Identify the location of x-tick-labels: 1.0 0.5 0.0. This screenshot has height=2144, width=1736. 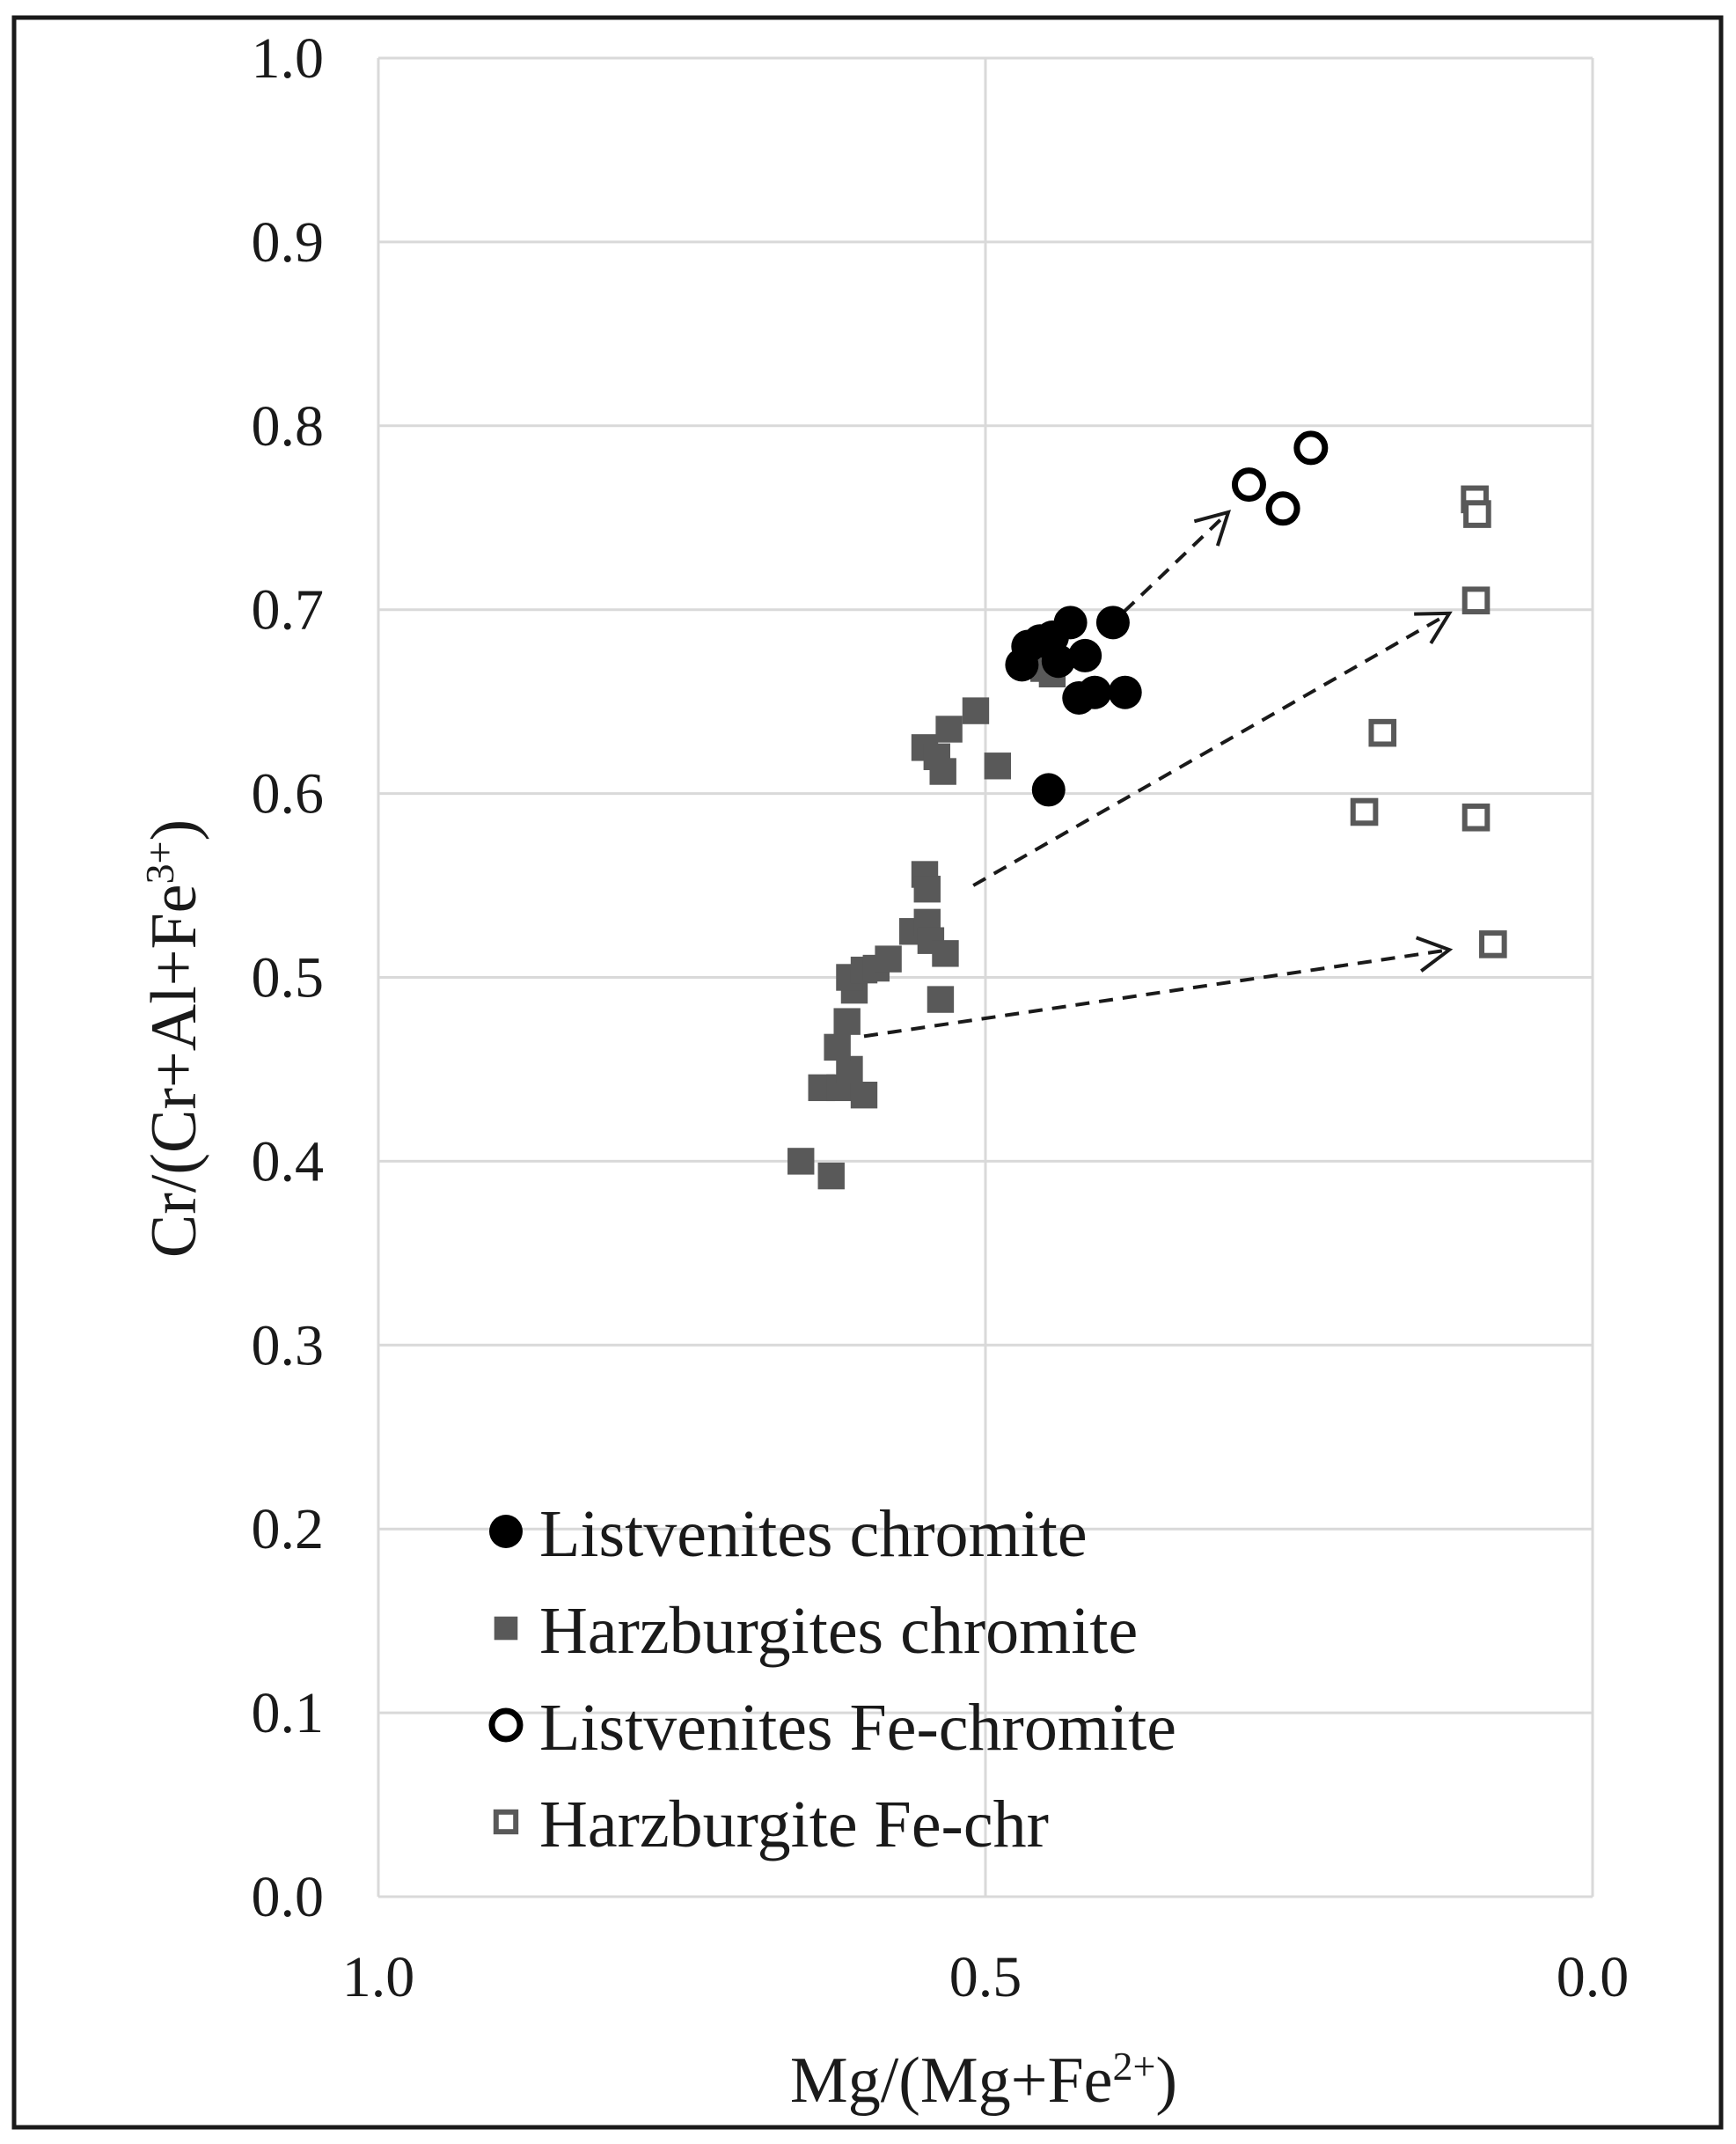
(986, 1977).